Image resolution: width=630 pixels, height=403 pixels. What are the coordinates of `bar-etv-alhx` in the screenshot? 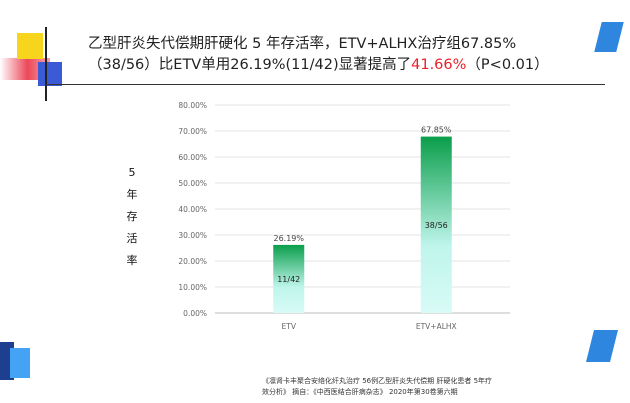 It's located at (436, 224).